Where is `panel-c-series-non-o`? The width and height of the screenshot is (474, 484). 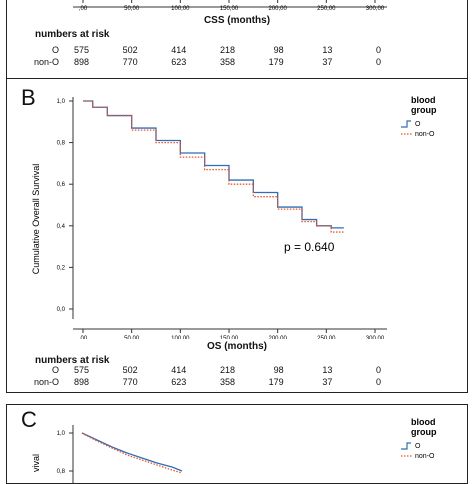
panel-c-series-non-o is located at coordinates (132, 453).